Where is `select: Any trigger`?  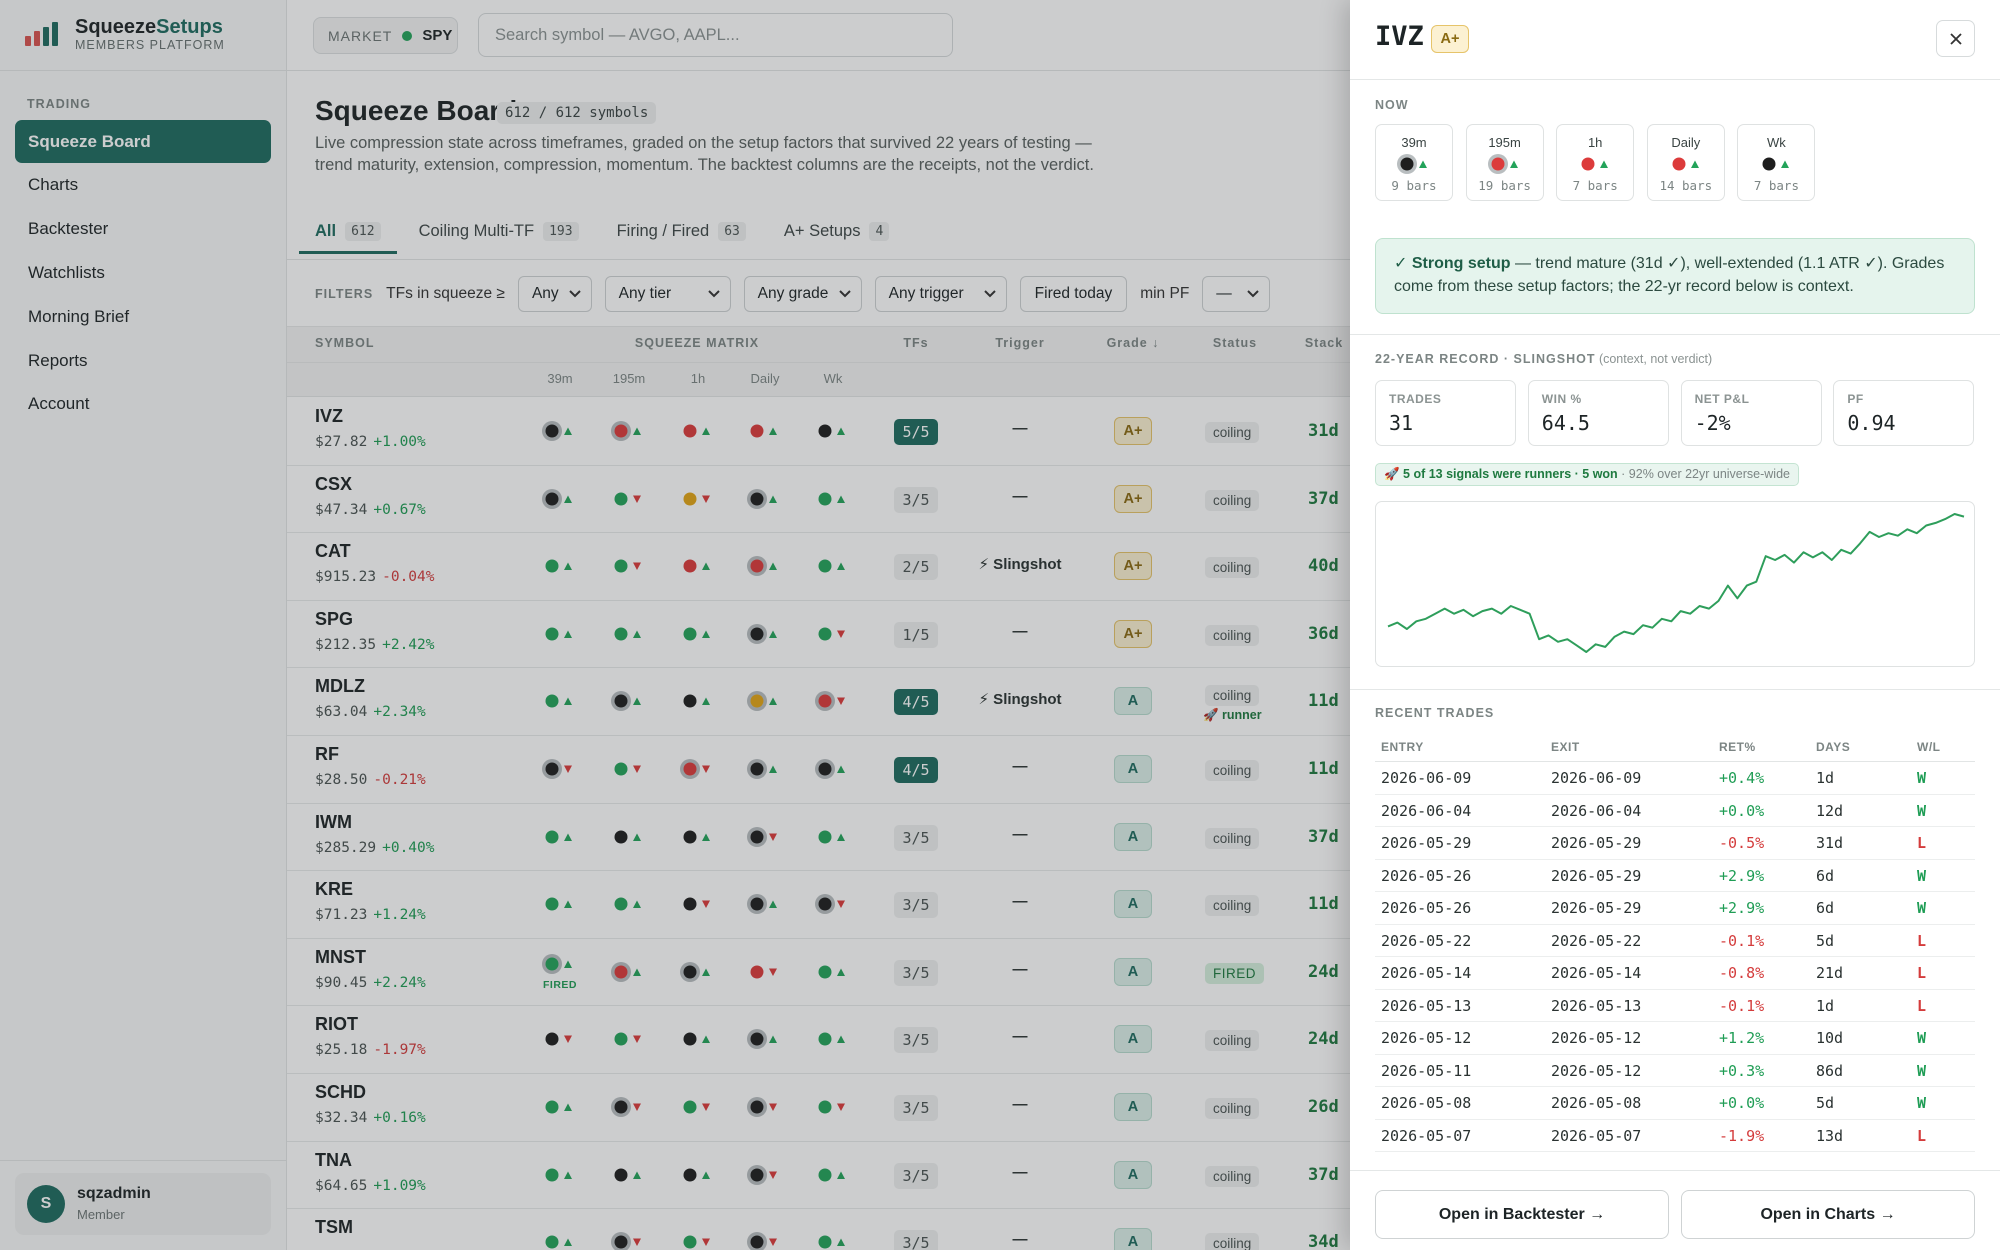 select: Any trigger is located at coordinates (940, 294).